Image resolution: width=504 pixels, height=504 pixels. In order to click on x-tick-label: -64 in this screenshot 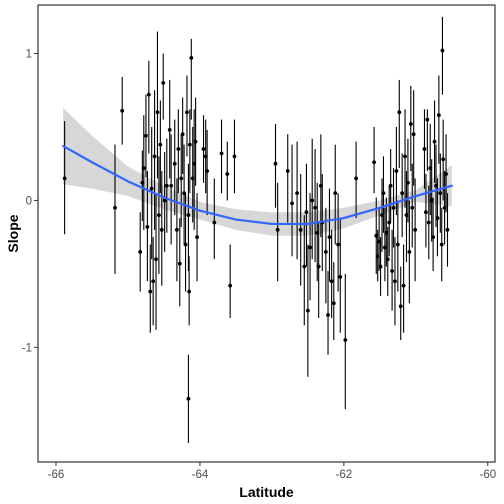, I will do `click(200, 475)`.